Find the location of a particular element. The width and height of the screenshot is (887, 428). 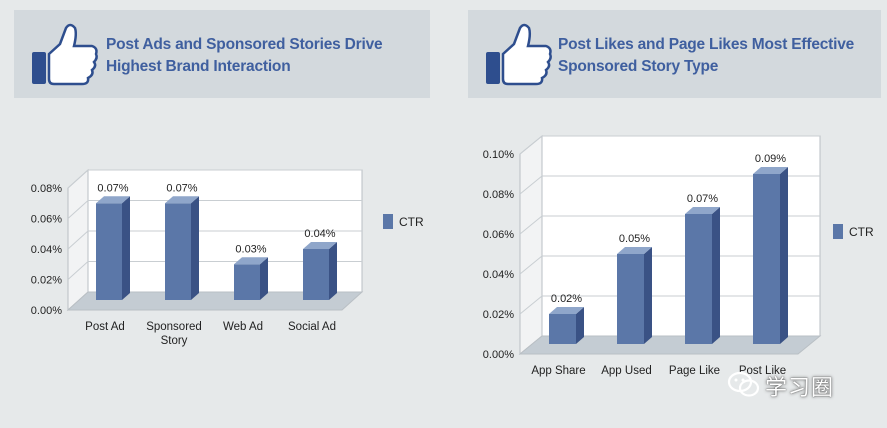

y-tick-label: 0.10% is located at coordinates (498, 155).